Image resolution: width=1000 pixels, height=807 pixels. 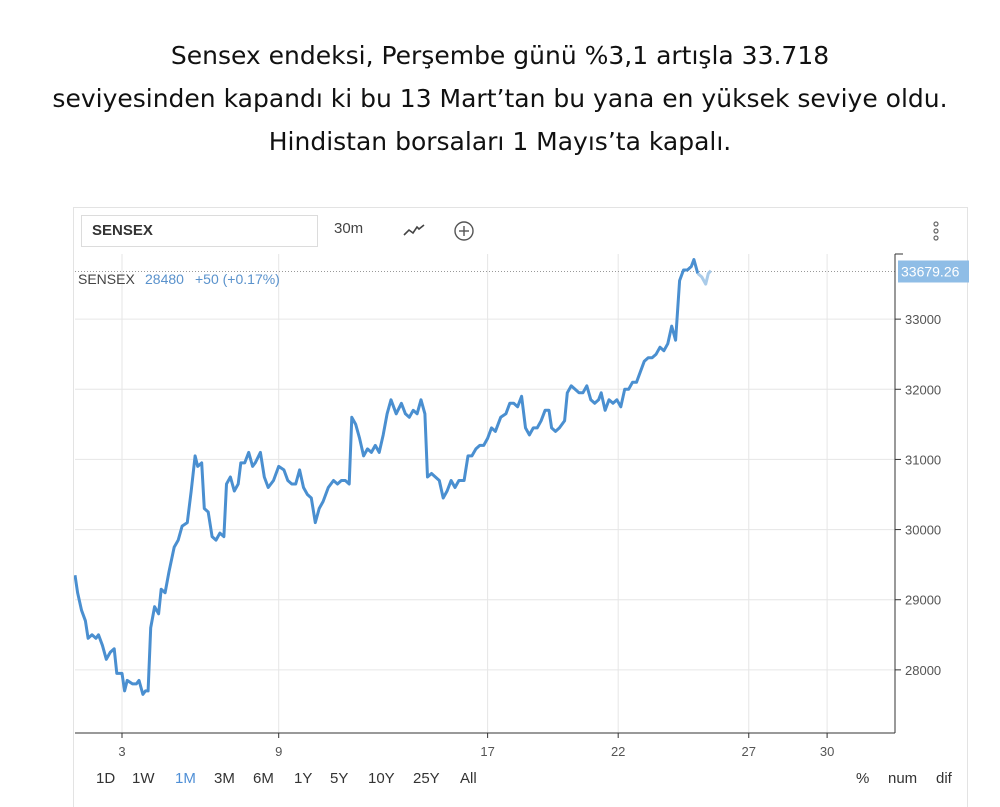 I want to click on x-tick-label: 3, so click(x=121, y=751).